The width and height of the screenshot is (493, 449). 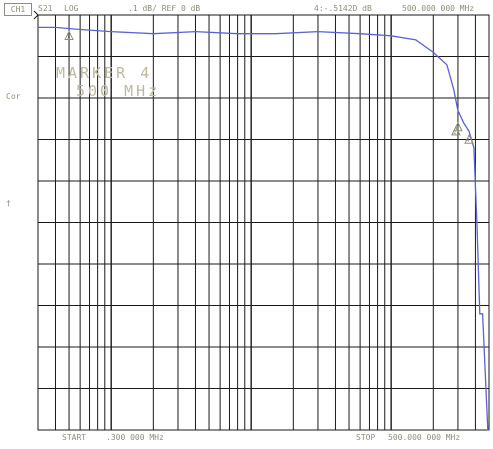 I want to click on start-label: START, so click(x=74, y=437).